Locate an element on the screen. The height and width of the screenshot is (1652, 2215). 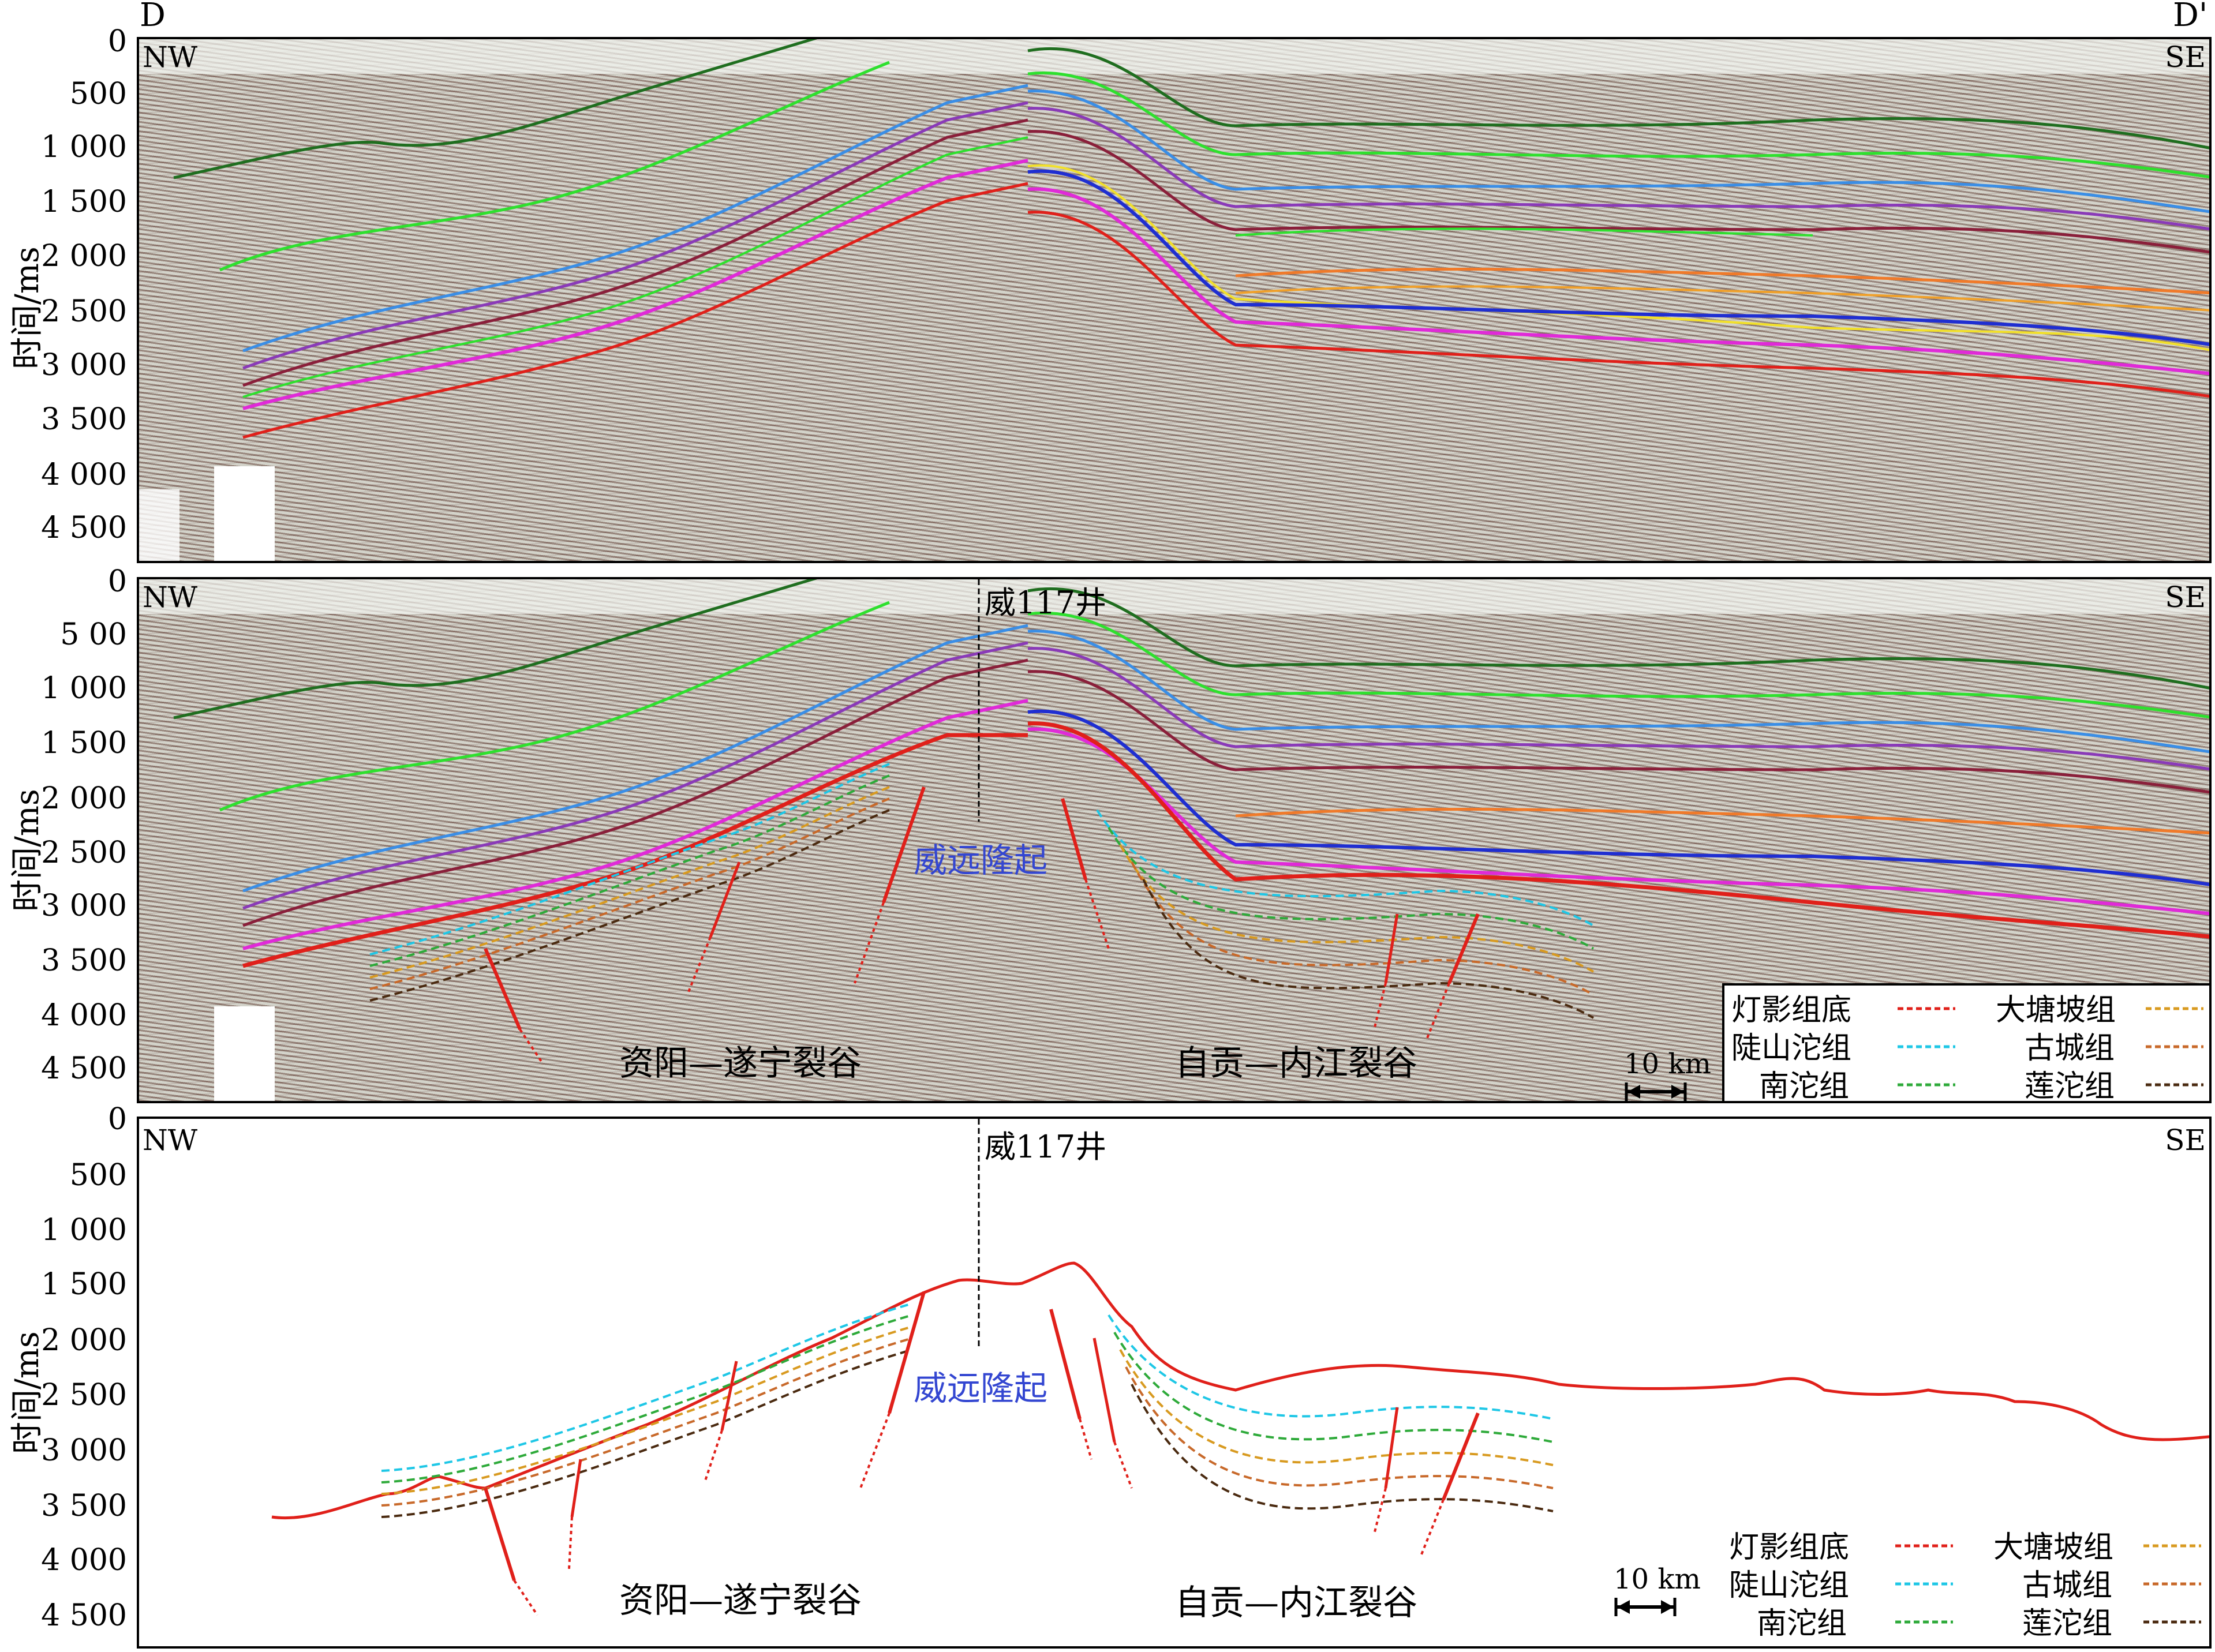
tick: 5 00 is located at coordinates (94, 634).